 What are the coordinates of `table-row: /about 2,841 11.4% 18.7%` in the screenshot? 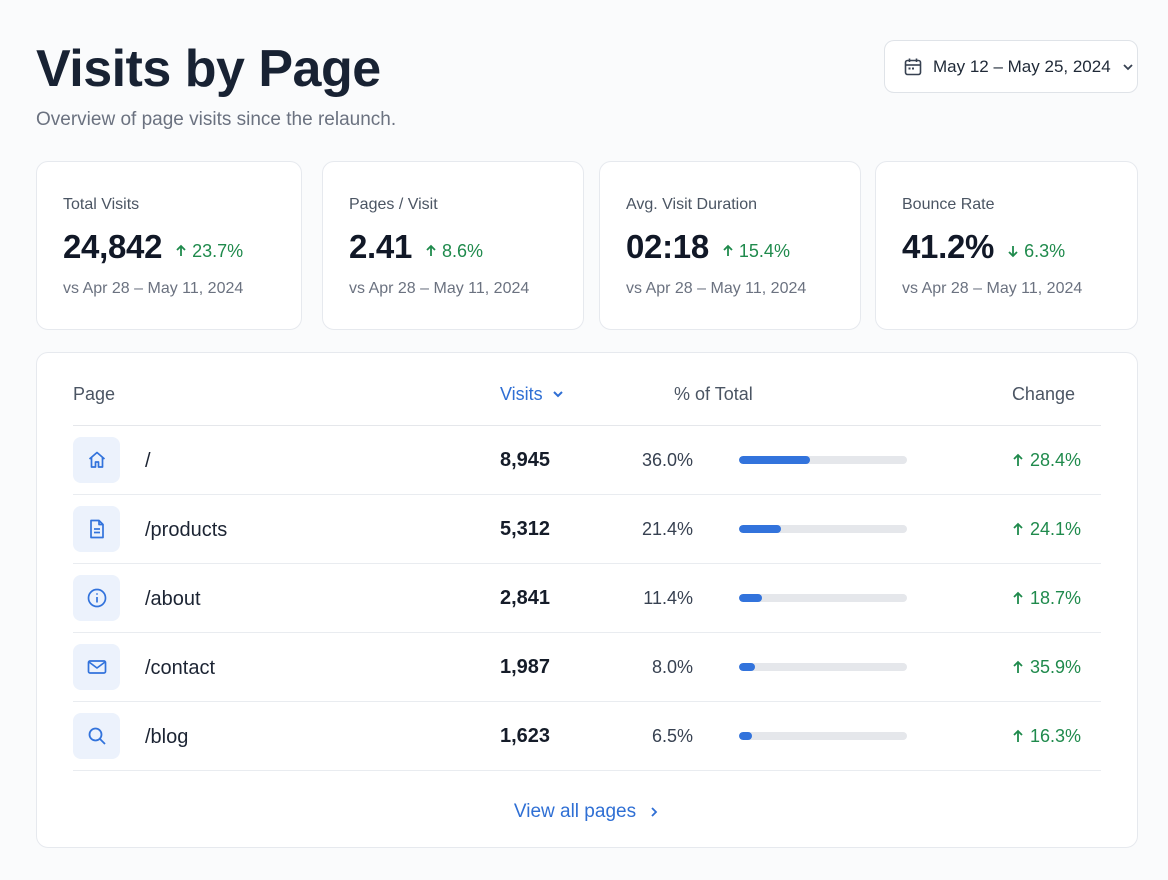 It's located at (587, 598).